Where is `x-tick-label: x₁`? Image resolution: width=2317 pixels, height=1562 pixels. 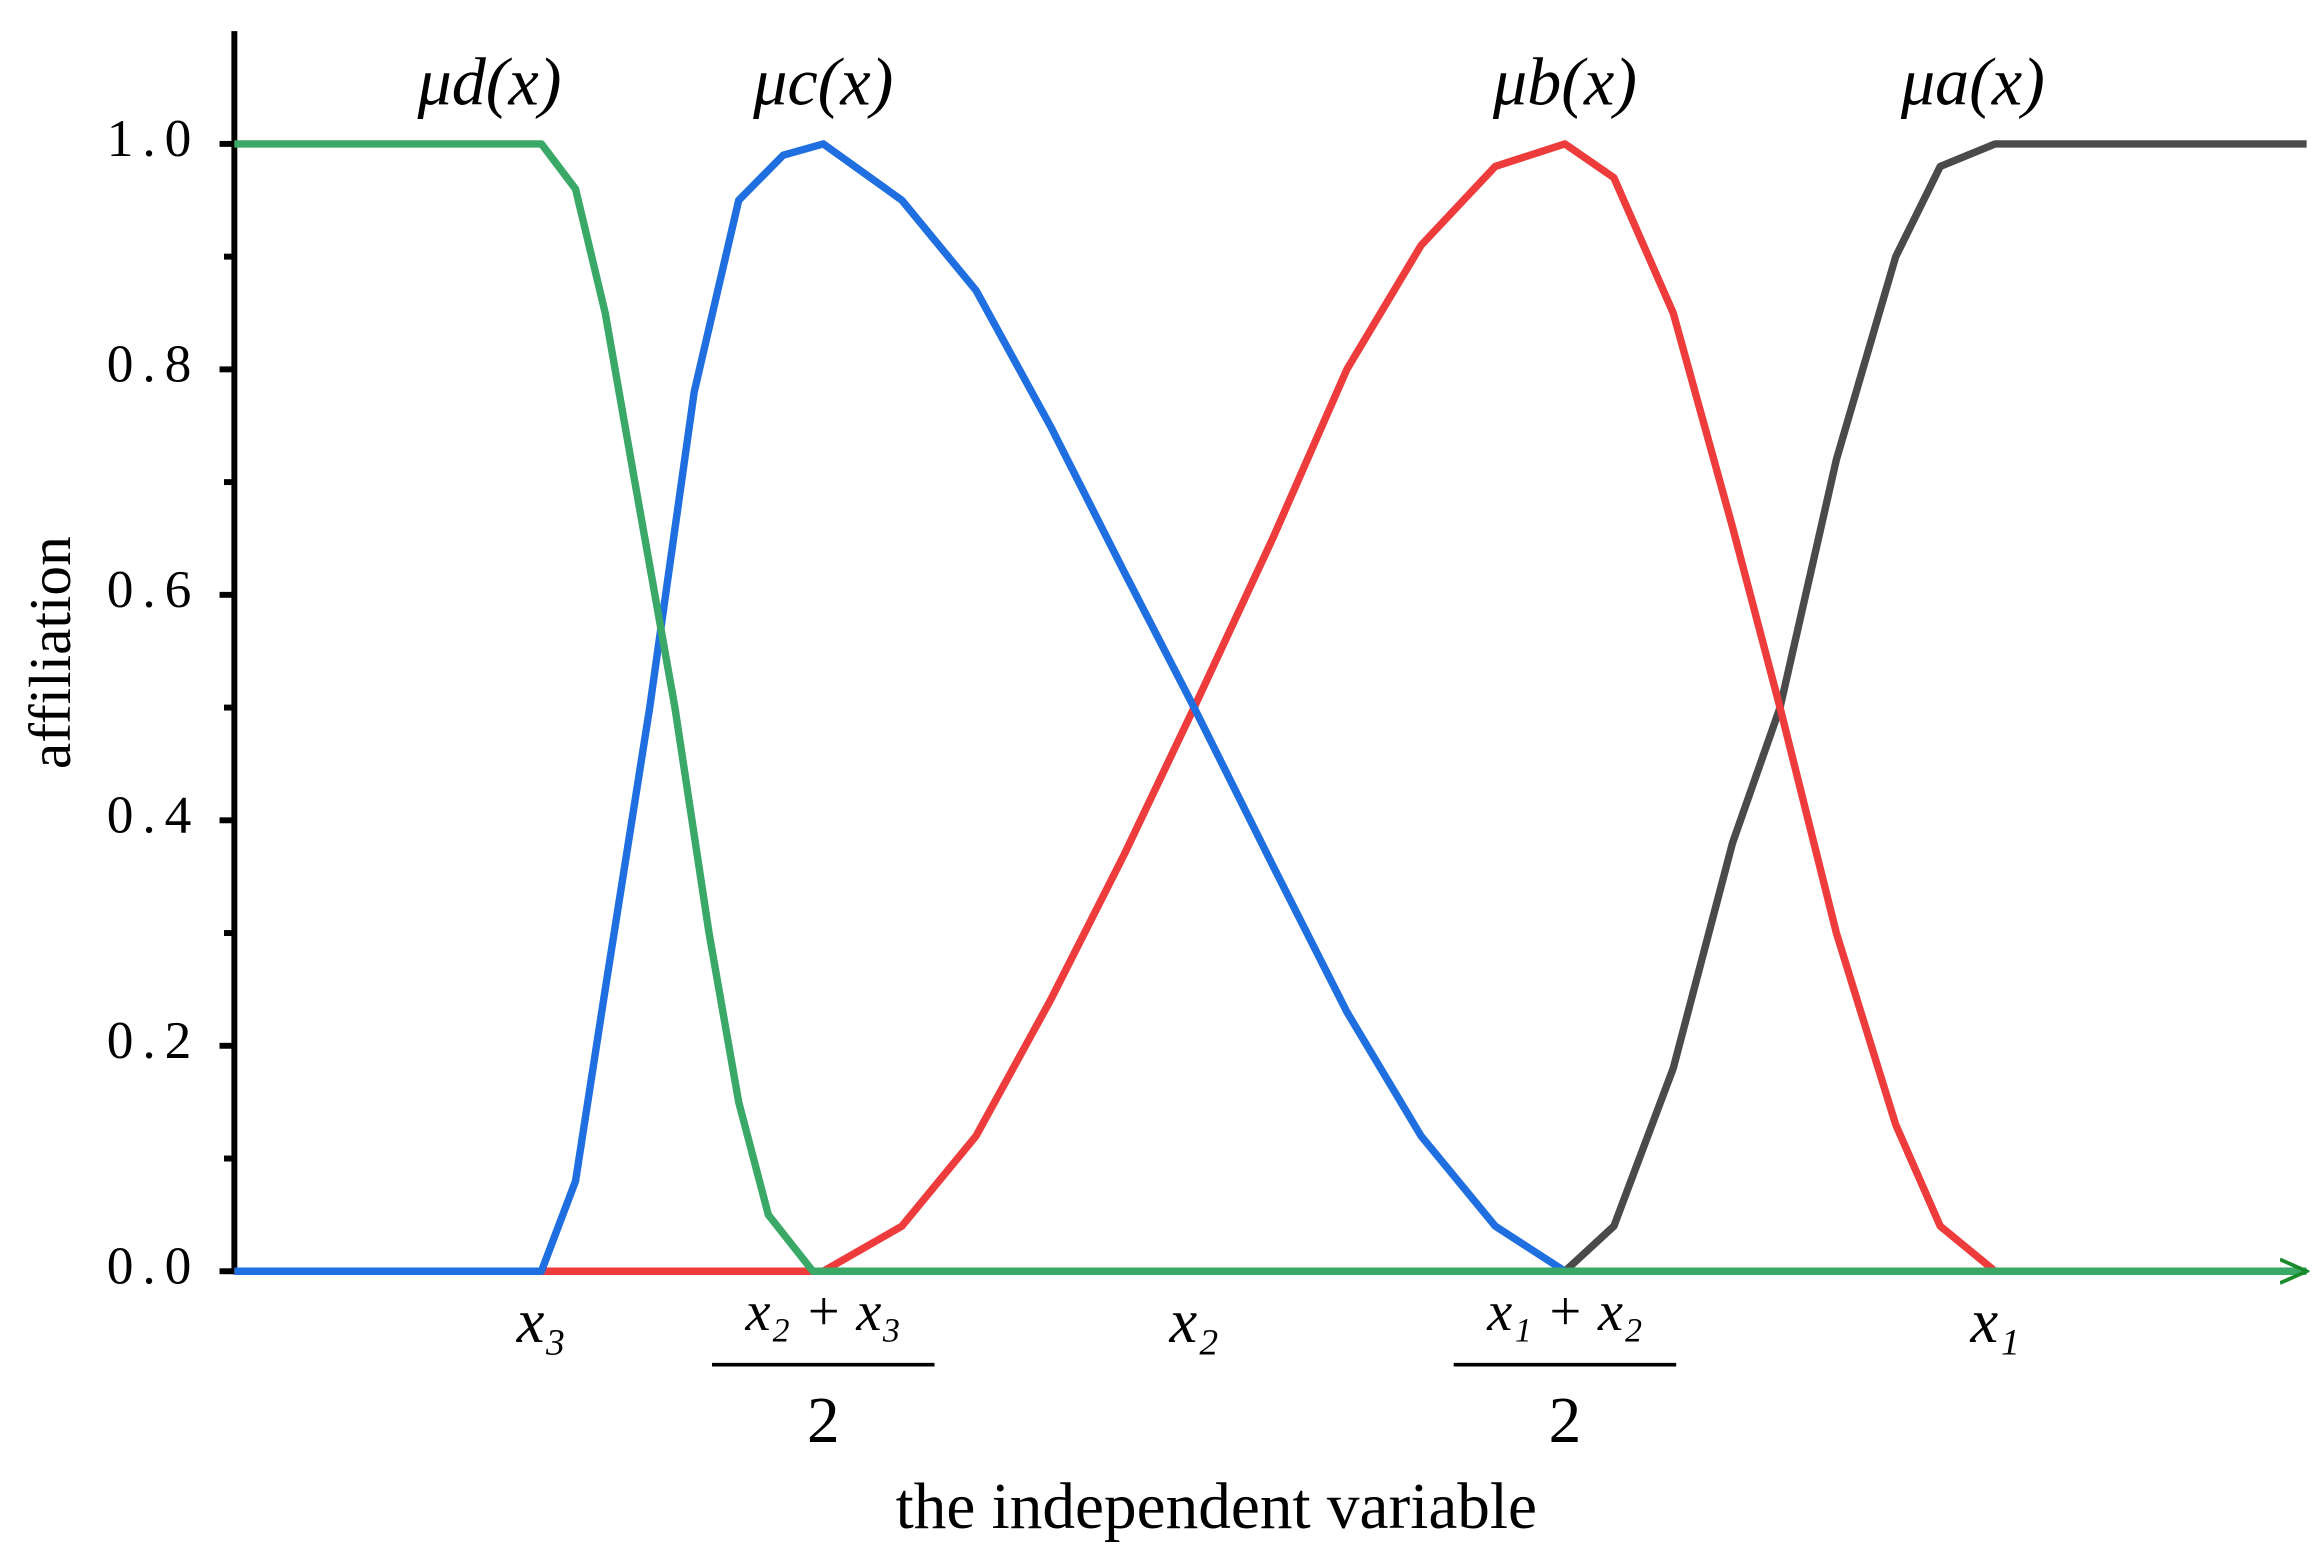
x-tick-label: x₁ is located at coordinates (1994, 1321).